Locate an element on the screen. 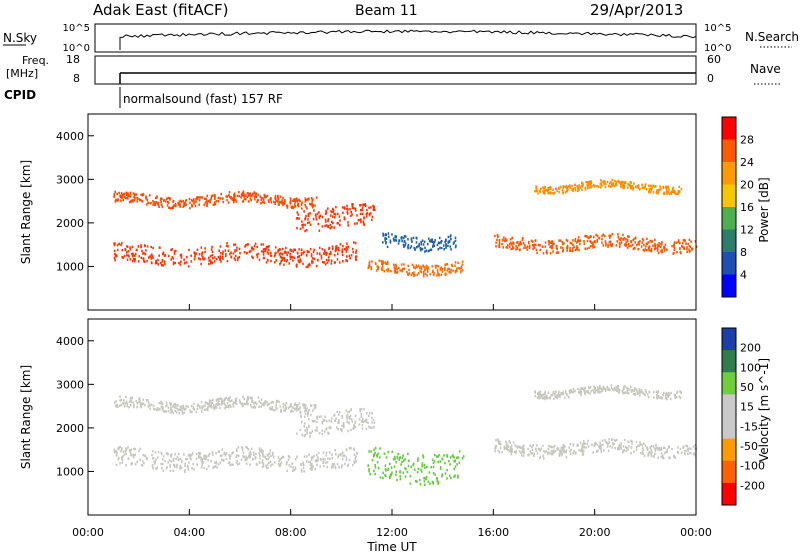 The image size is (800, 554). velocity-colorbar-tick: -200 is located at coordinates (752, 485).